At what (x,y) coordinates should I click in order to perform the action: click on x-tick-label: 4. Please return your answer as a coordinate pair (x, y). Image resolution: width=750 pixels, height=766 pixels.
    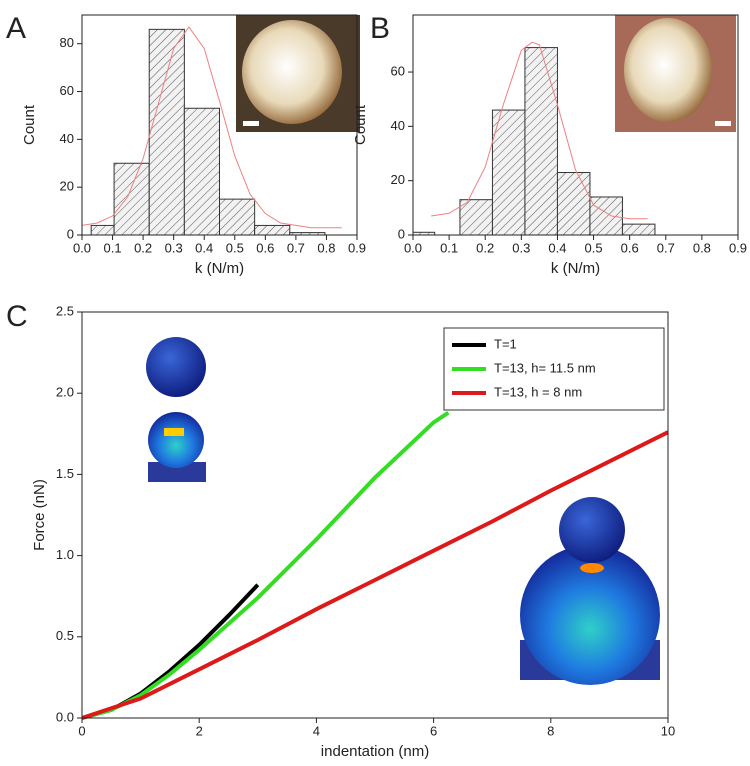
    Looking at the image, I should click on (316, 730).